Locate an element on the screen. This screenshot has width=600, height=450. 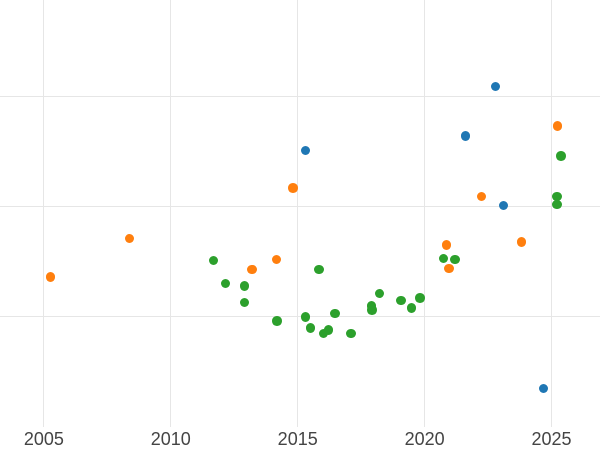
x-tick-label: 2025 is located at coordinates (551, 439).